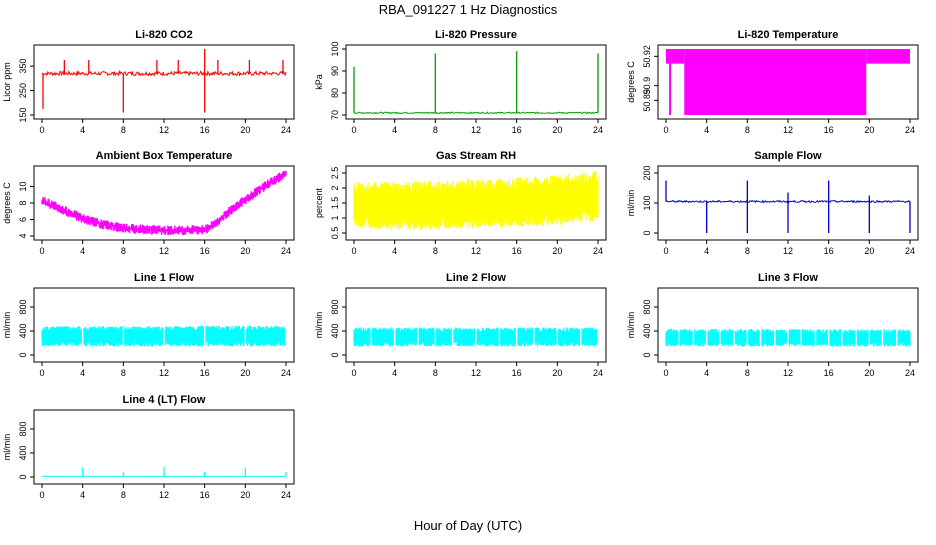 The image size is (936, 545). What do you see at coordinates (23, 66) in the screenshot?
I see `y-tick-label: 350` at bounding box center [23, 66].